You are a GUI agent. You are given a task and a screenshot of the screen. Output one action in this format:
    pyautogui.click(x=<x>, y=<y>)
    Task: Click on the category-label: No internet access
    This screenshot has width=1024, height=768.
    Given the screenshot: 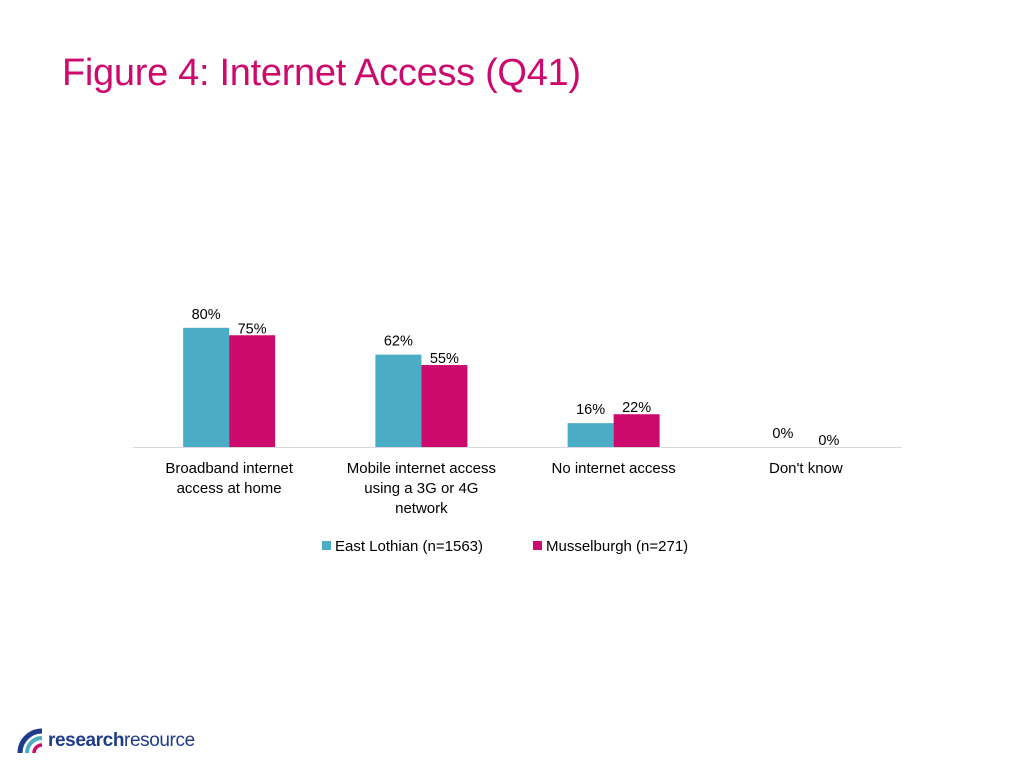 What is the action you would take?
    pyautogui.click(x=614, y=468)
    